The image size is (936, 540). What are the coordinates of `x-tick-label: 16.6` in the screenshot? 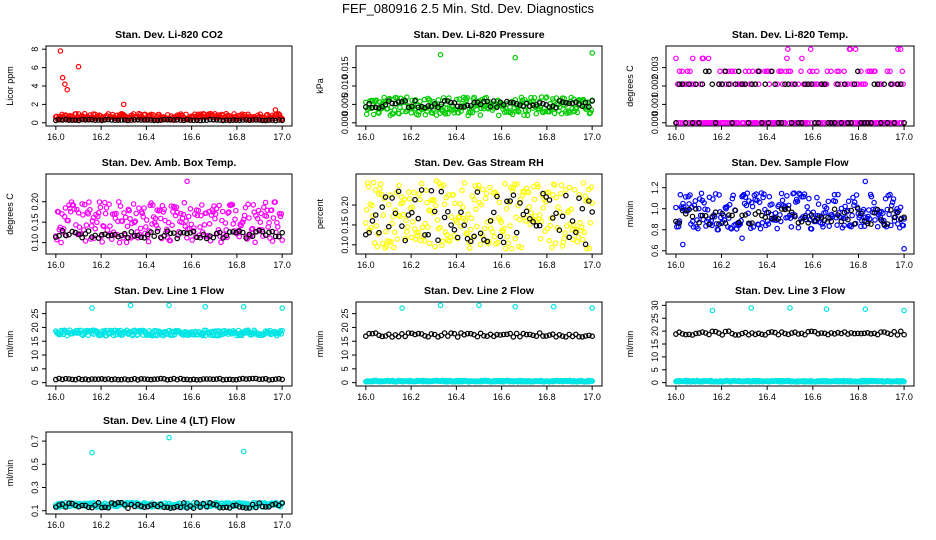 It's located at (192, 525).